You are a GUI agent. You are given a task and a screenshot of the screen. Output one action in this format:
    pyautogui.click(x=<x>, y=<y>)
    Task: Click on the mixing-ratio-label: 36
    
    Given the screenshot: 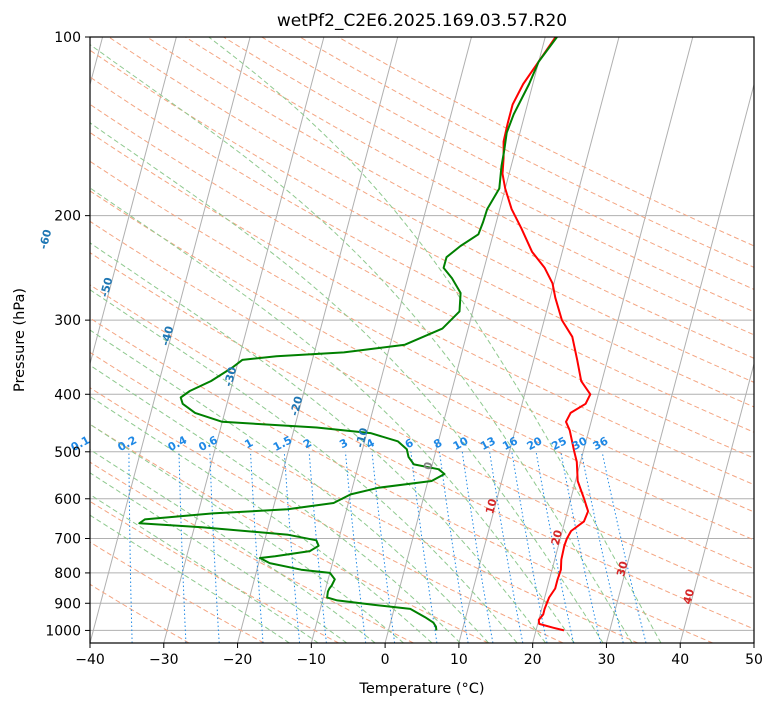 What is the action you would take?
    pyautogui.click(x=601, y=443)
    